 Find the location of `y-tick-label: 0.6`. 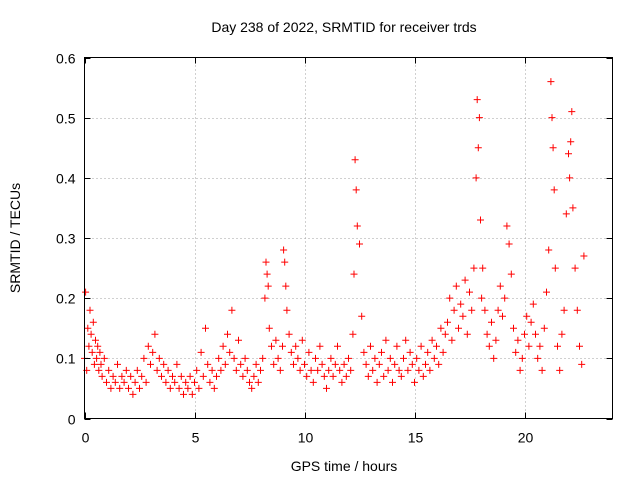

y-tick-label: 0.6 is located at coordinates (66, 59).